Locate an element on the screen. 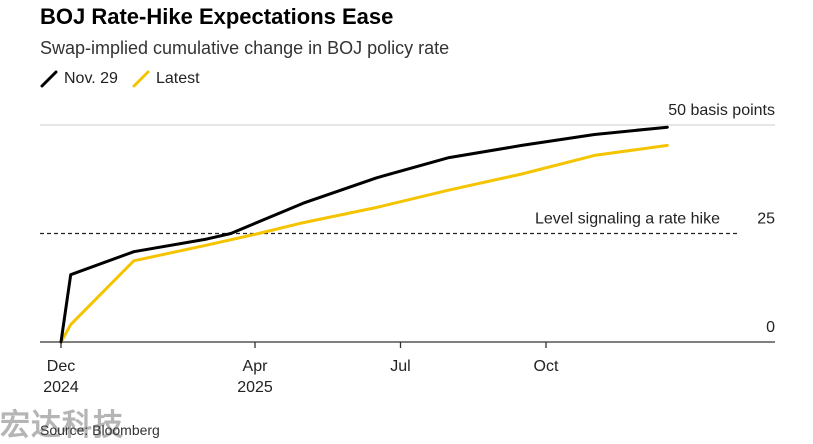 The width and height of the screenshot is (813, 444). x-tick-sublabel-0: 2024 is located at coordinates (61, 387).